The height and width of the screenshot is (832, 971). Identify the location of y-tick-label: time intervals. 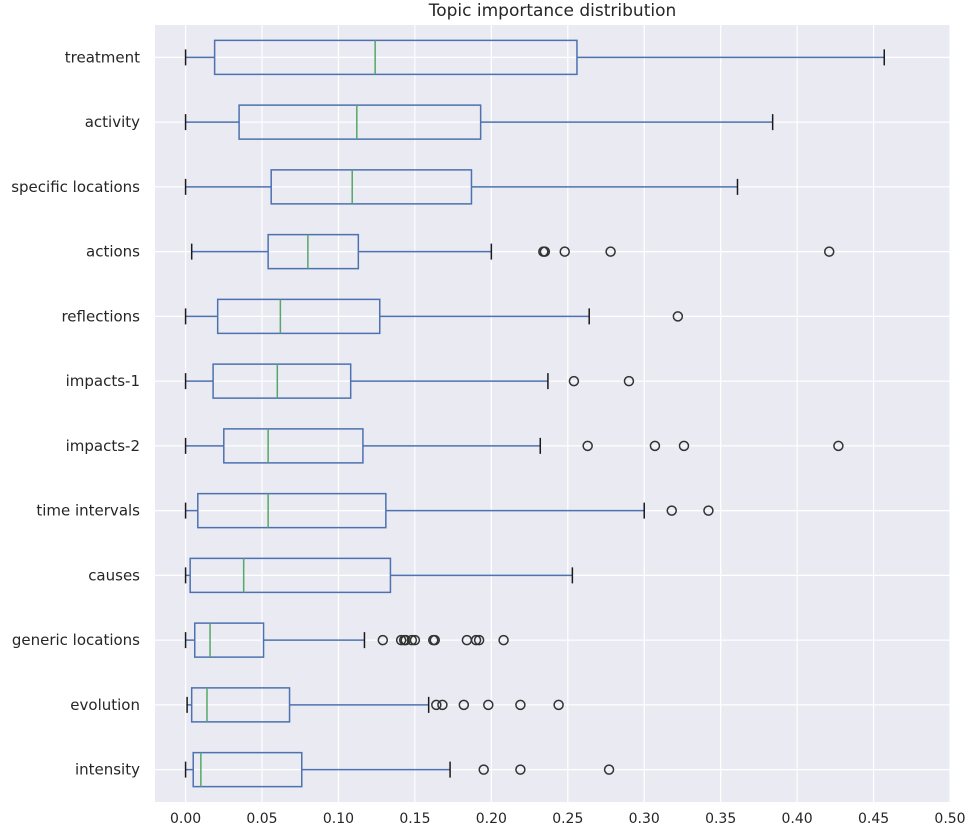
(88, 511).